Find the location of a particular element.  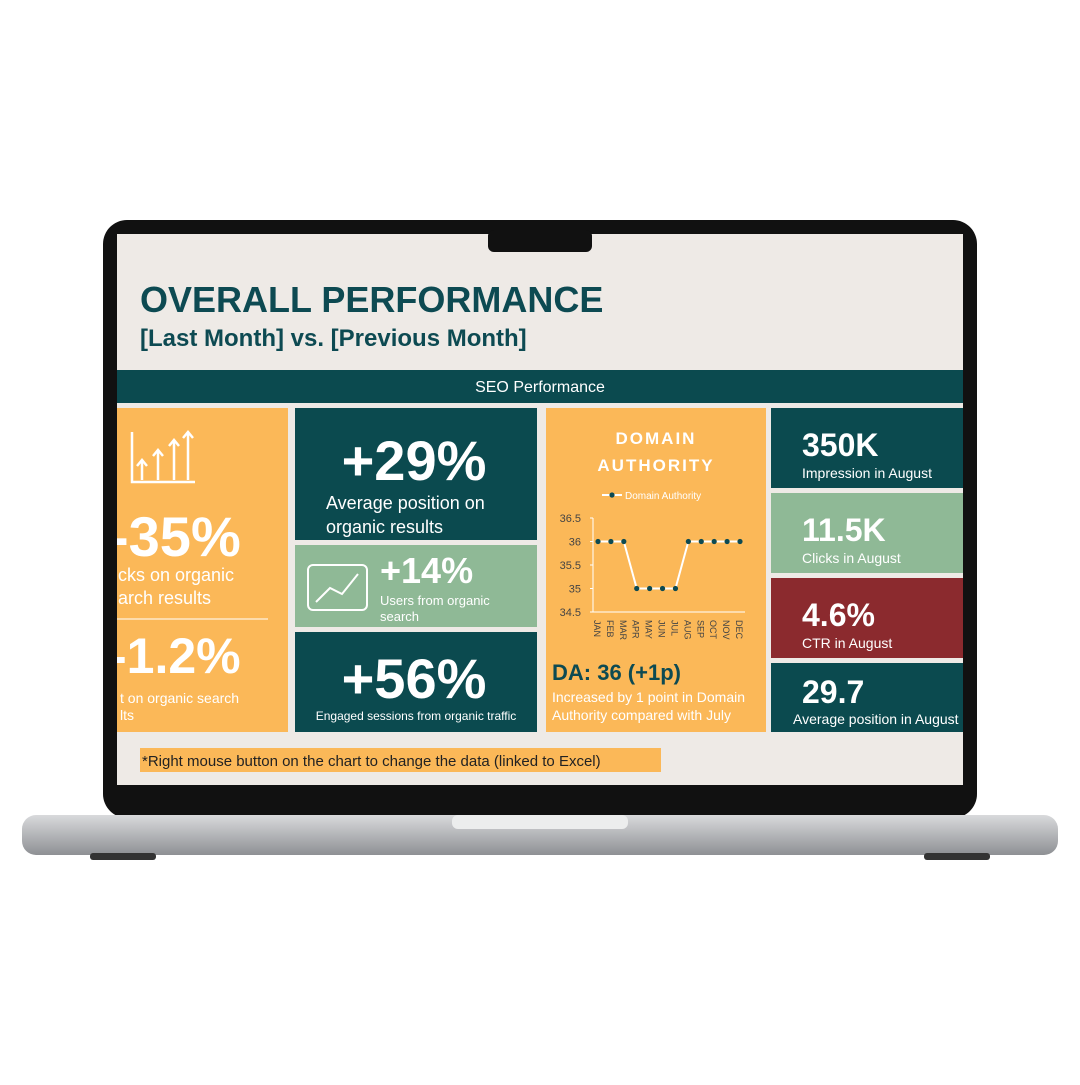

kpi-label: lts is located at coordinates (127, 715).